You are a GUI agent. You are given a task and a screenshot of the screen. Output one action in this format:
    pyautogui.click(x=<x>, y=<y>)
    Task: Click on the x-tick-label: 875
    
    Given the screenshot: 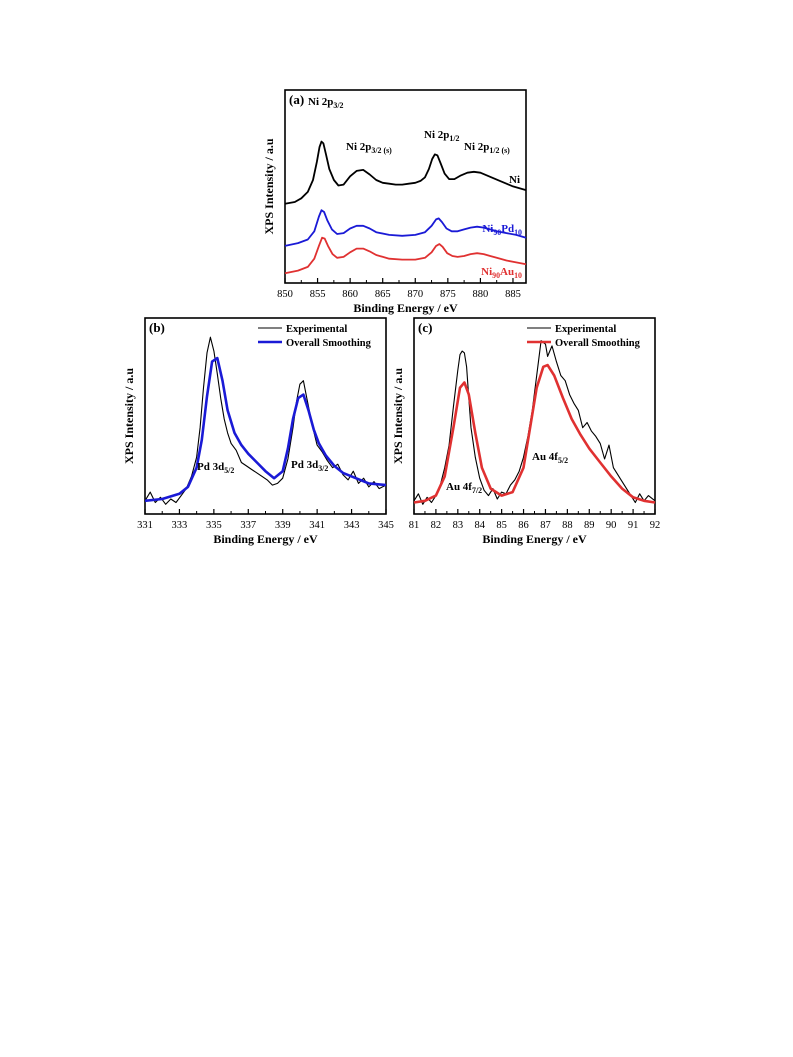 What is the action you would take?
    pyautogui.click(x=448, y=294)
    